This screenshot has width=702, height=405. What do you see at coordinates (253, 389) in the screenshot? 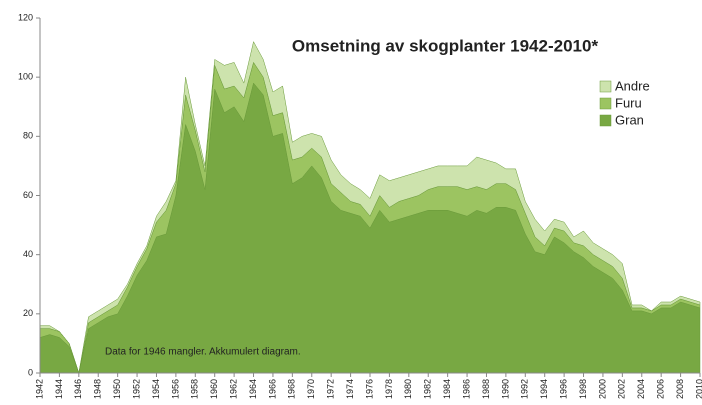
I see `x-tick-label: 1964` at bounding box center [253, 389].